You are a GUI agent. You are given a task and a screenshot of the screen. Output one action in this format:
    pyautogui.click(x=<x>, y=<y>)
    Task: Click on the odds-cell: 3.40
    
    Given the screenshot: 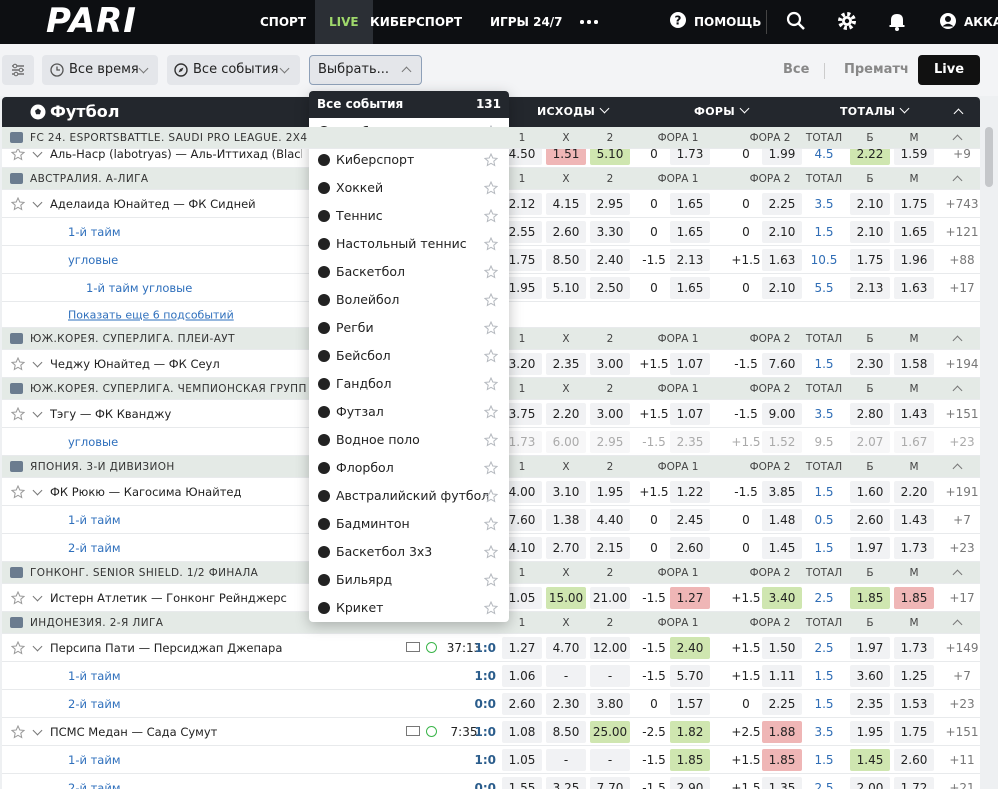 What is the action you would take?
    pyautogui.click(x=782, y=597)
    